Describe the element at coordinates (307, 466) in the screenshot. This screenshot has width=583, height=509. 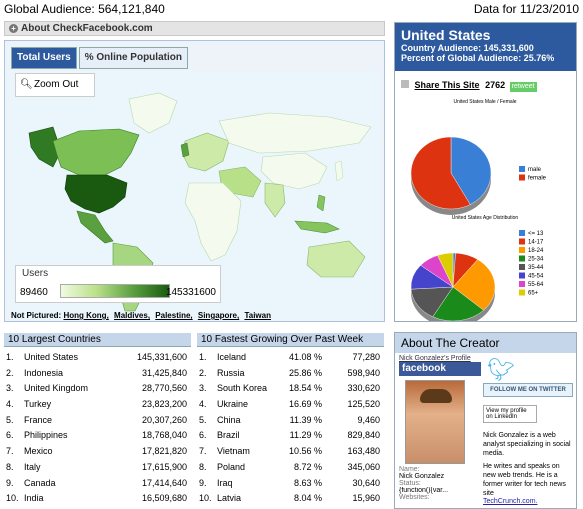
I see `growth-pct-cell: 8.72 %` at that location.